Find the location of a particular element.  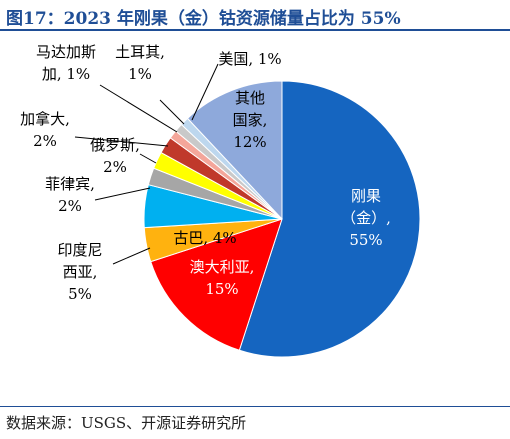

slice-label: 美国, 1% is located at coordinates (249, 59).